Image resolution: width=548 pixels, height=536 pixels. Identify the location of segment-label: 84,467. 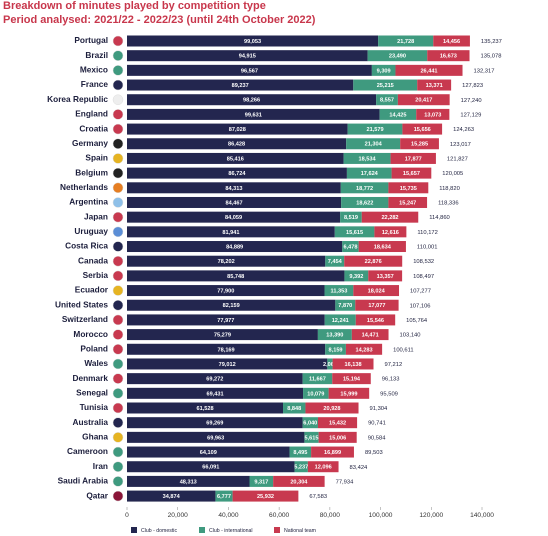
(234, 203).